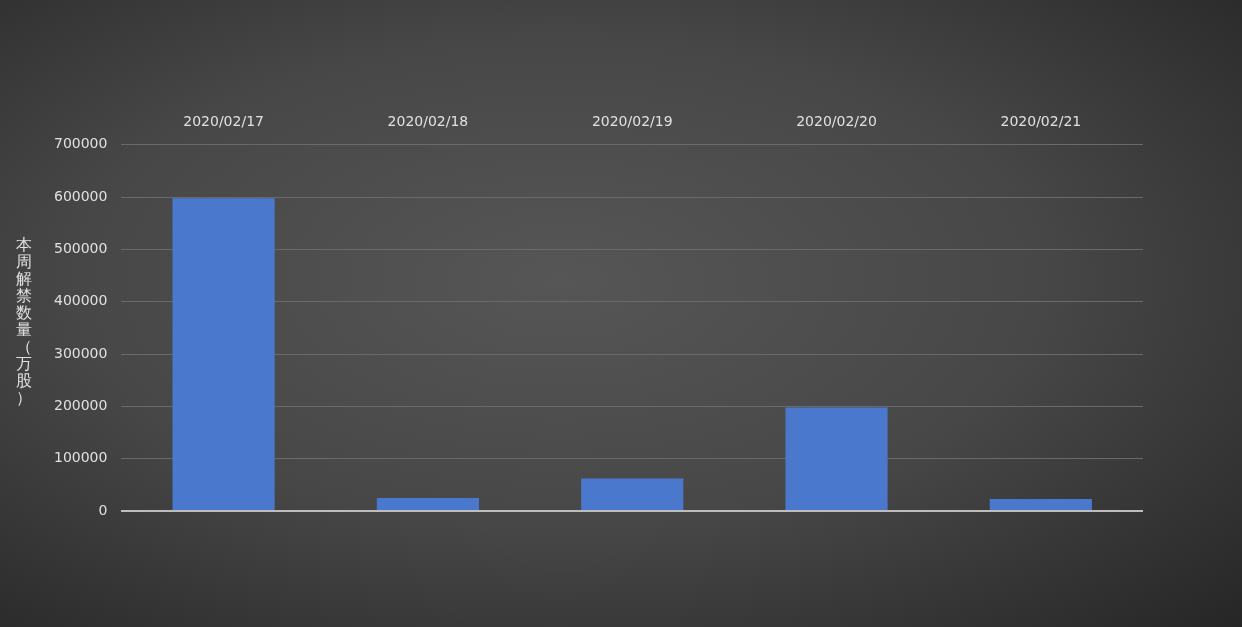 Image resolution: width=1242 pixels, height=627 pixels. What do you see at coordinates (80, 248) in the screenshot?
I see `y-tick-label: 500000` at bounding box center [80, 248].